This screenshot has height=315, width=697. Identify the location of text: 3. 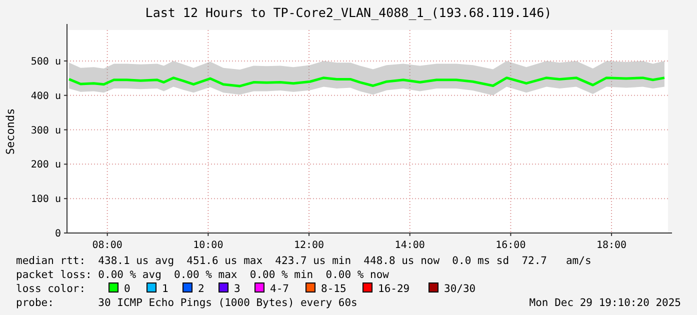
(237, 289).